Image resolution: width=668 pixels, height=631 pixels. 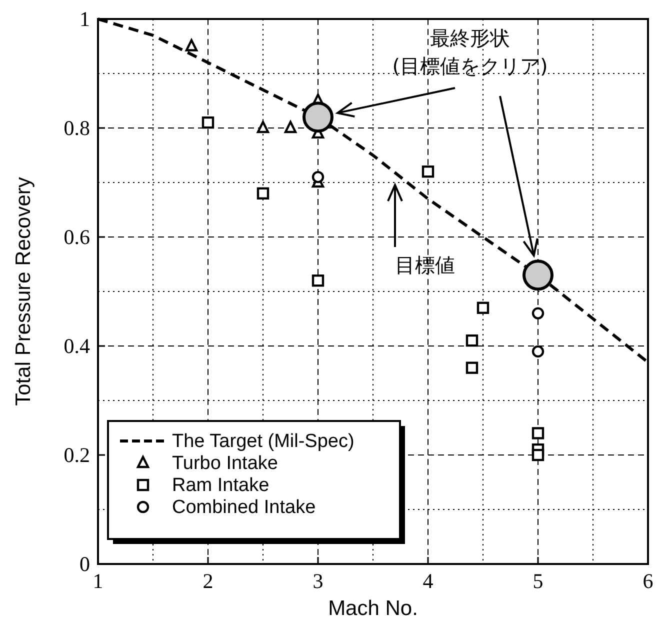 I want to click on x-tick-label: 5, so click(x=538, y=581).